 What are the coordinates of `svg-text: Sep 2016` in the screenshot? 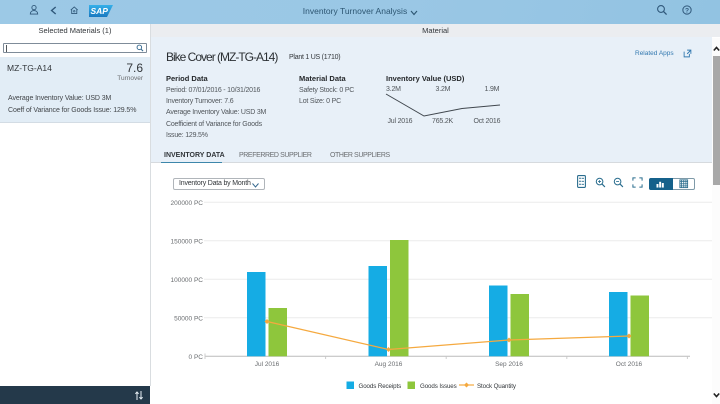 It's located at (509, 364).